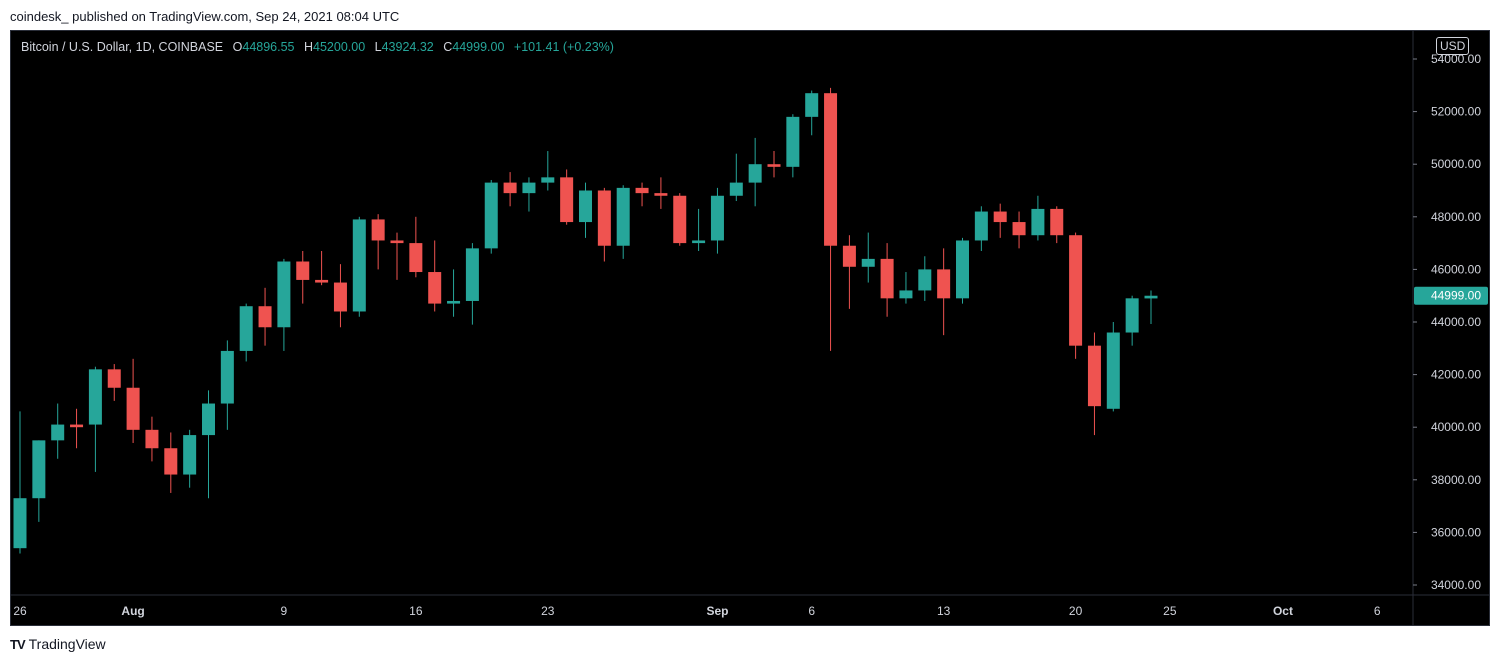  Describe the element at coordinates (478, 47) in the screenshot. I see `close-value: 44999.00` at that location.